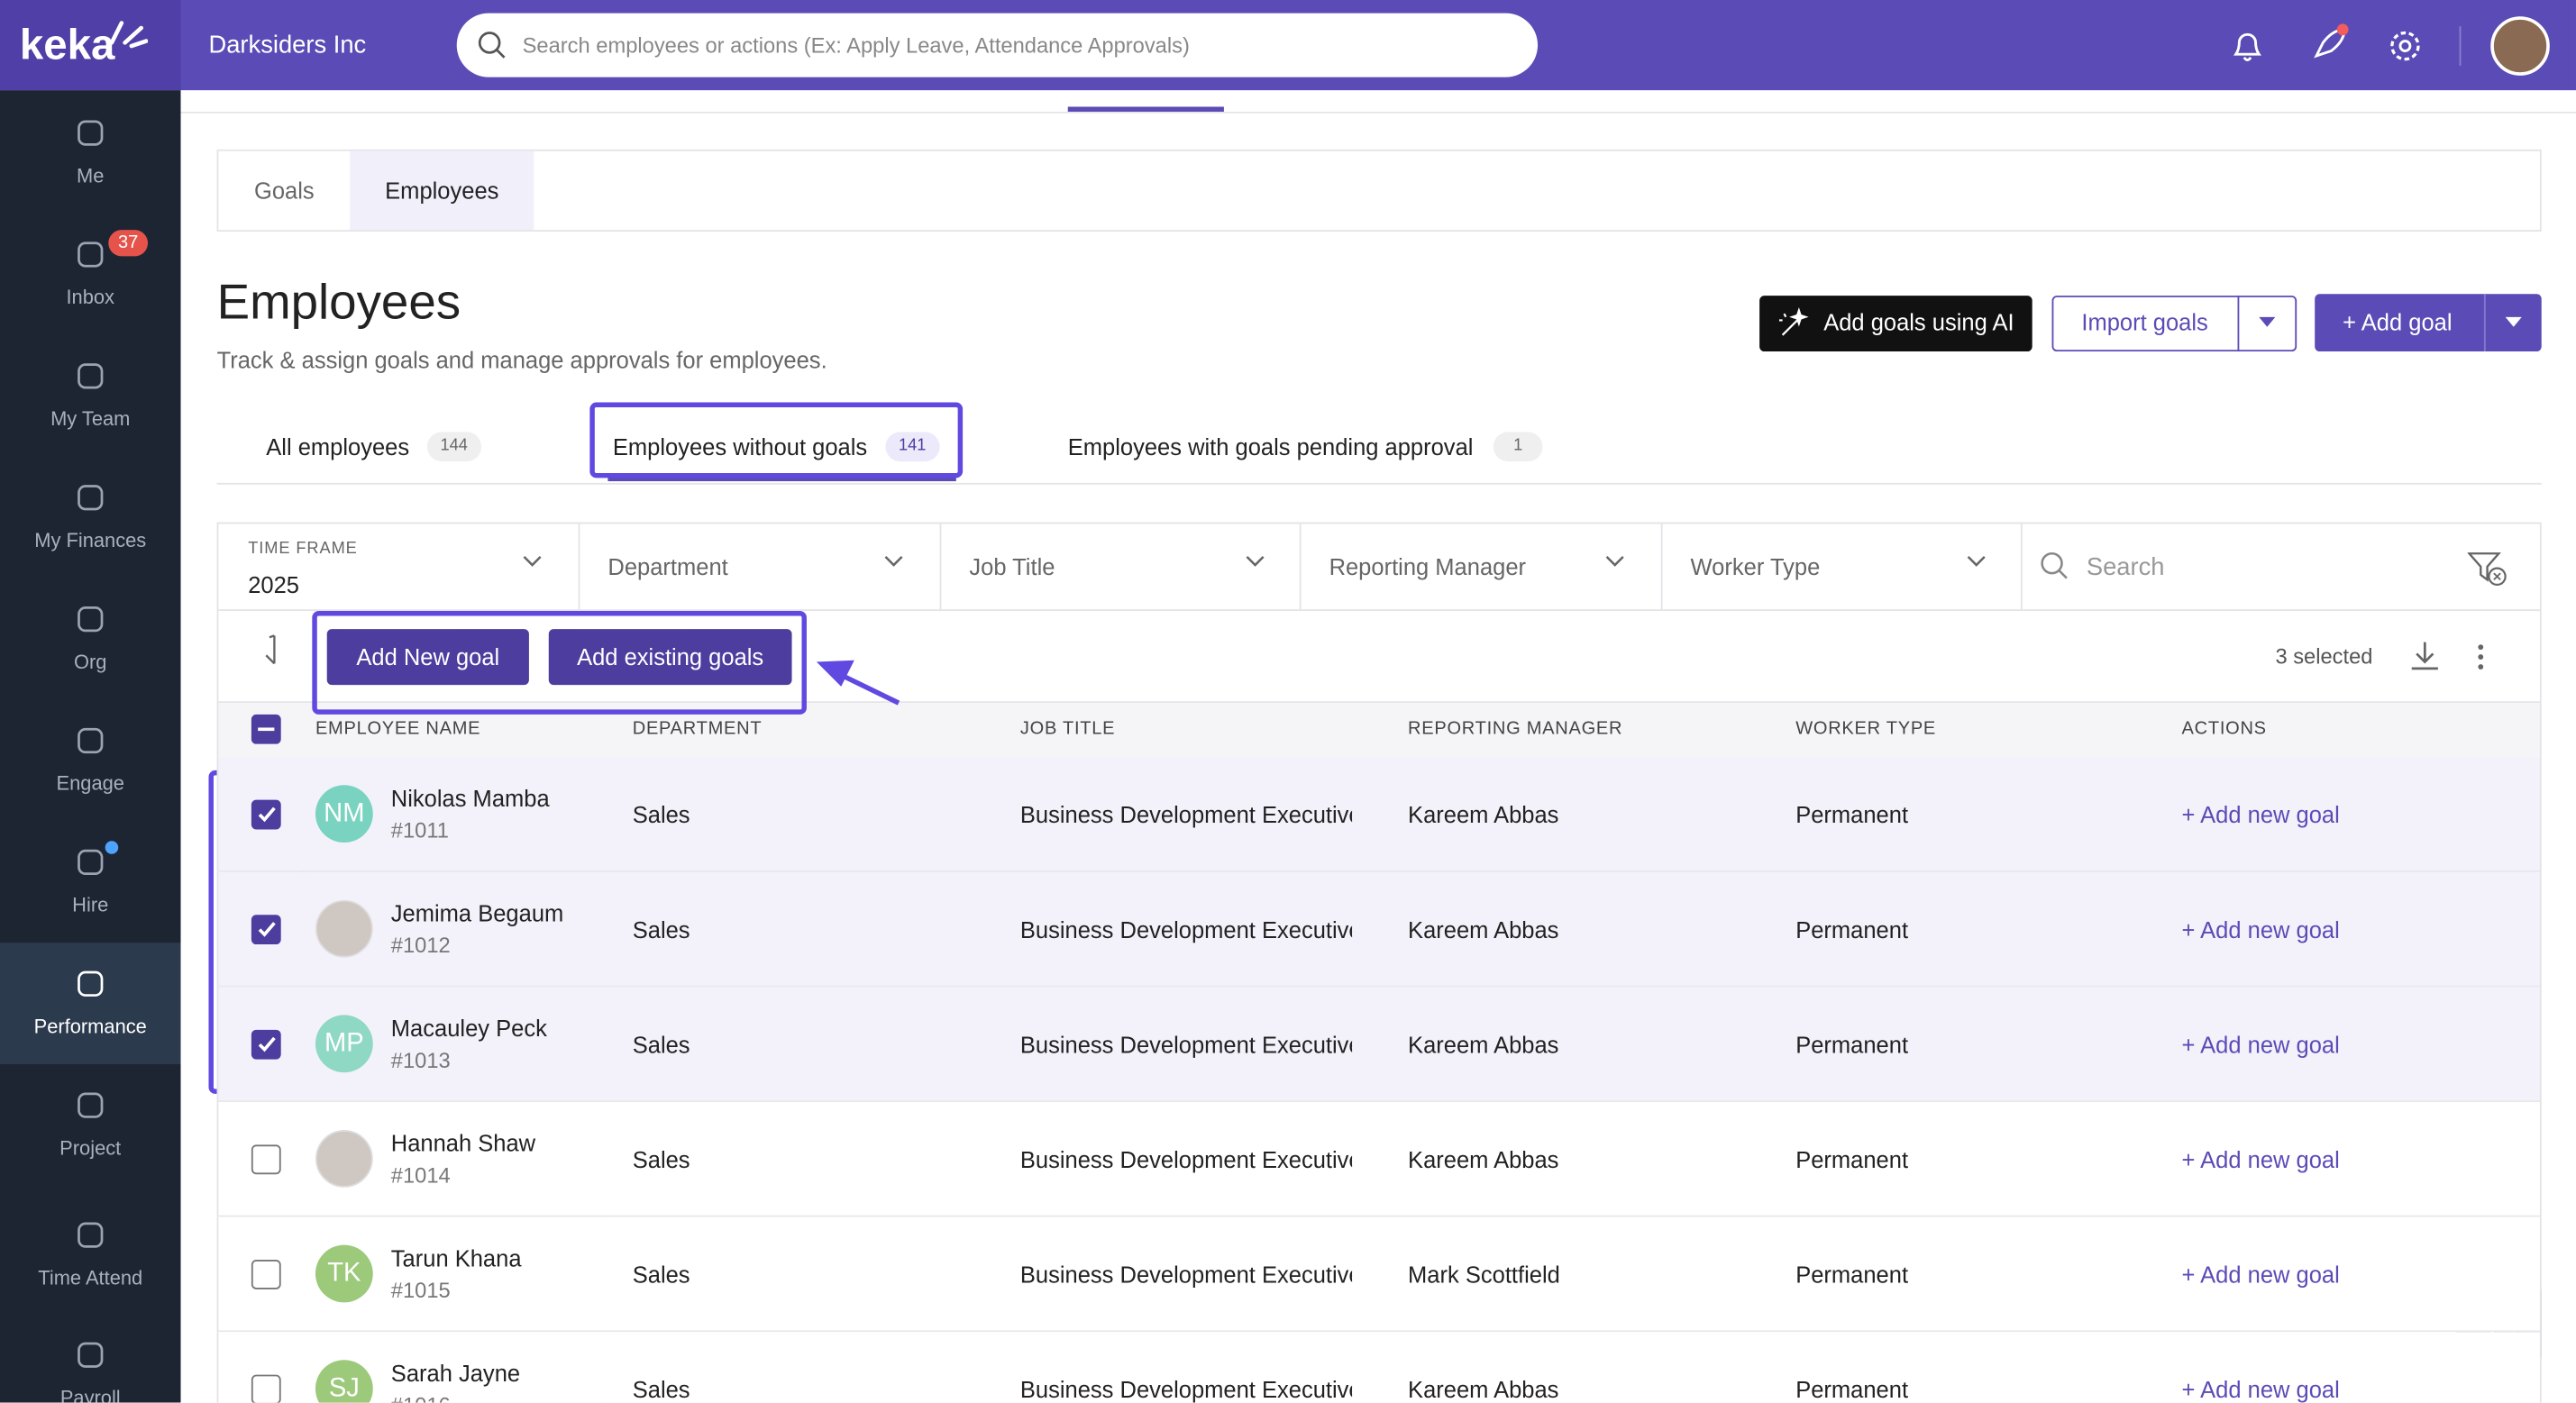  I want to click on subnav-indicator, so click(1145, 109).